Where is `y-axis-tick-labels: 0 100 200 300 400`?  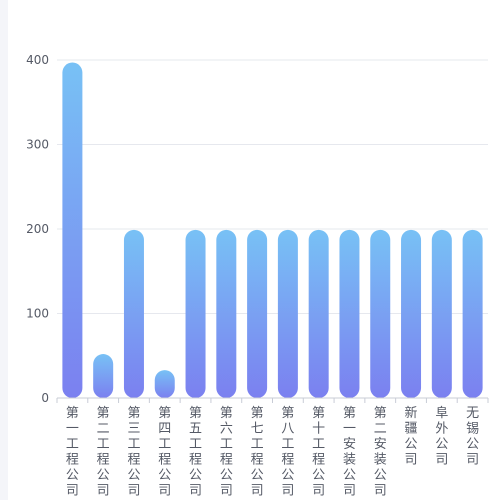
y-axis-tick-labels: 0 100 200 300 400 is located at coordinates (37, 229).